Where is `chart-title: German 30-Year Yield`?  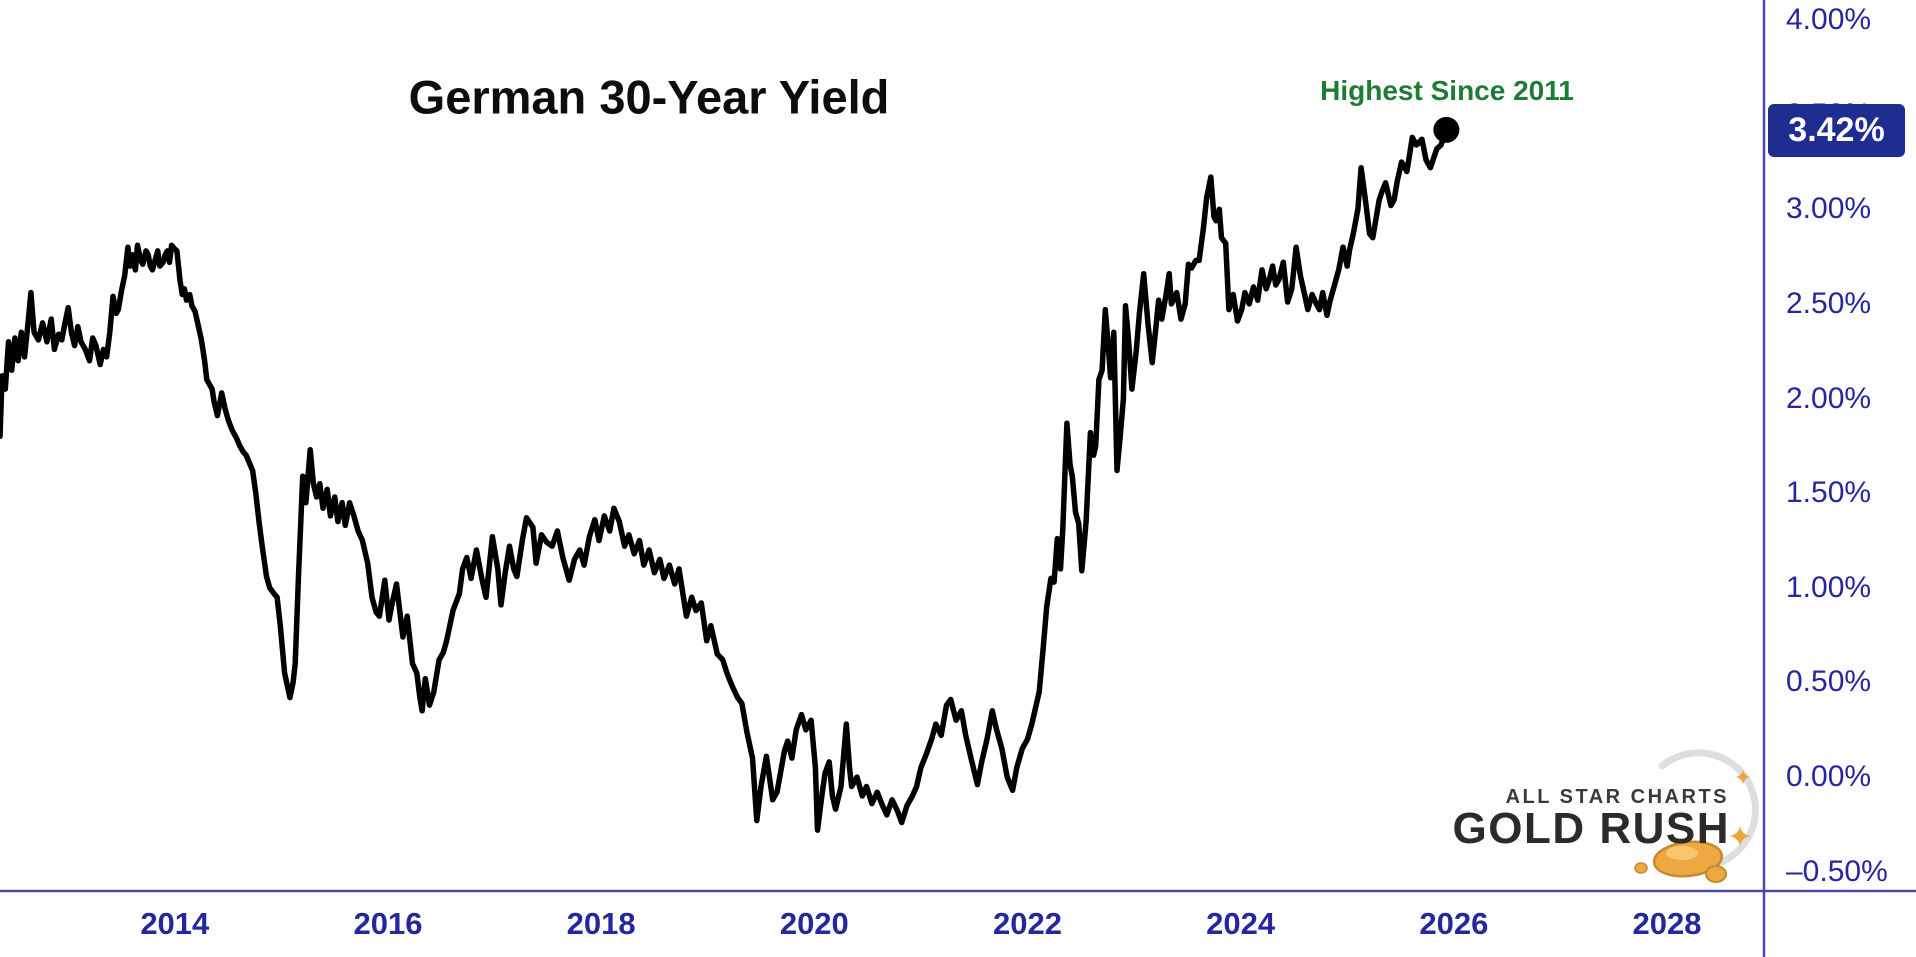
chart-title: German 30-Year Yield is located at coordinates (649, 97).